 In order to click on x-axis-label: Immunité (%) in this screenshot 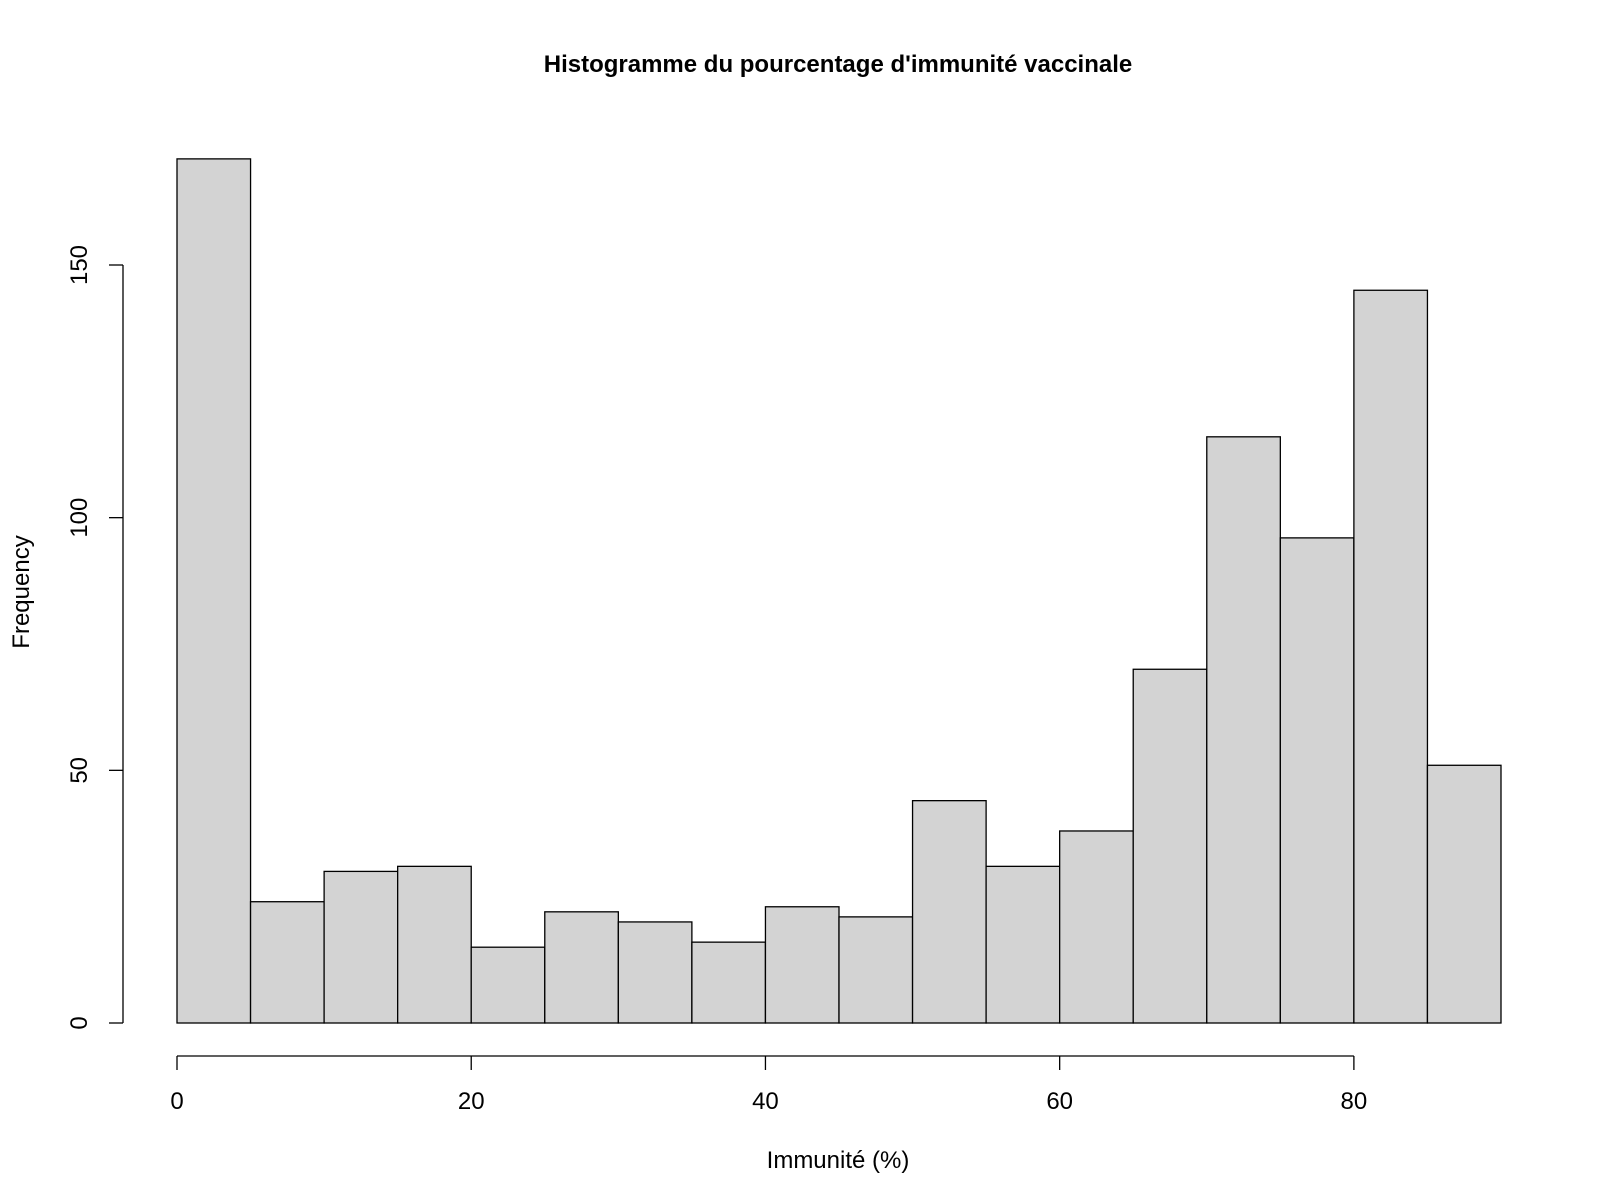, I will do `click(838, 1160)`.